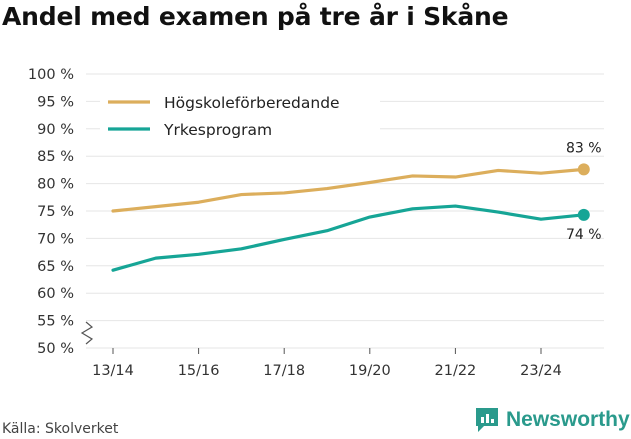 The width and height of the screenshot is (631, 439). Describe the element at coordinates (55, 239) in the screenshot. I see `y-tick-label: 70 %` at that location.